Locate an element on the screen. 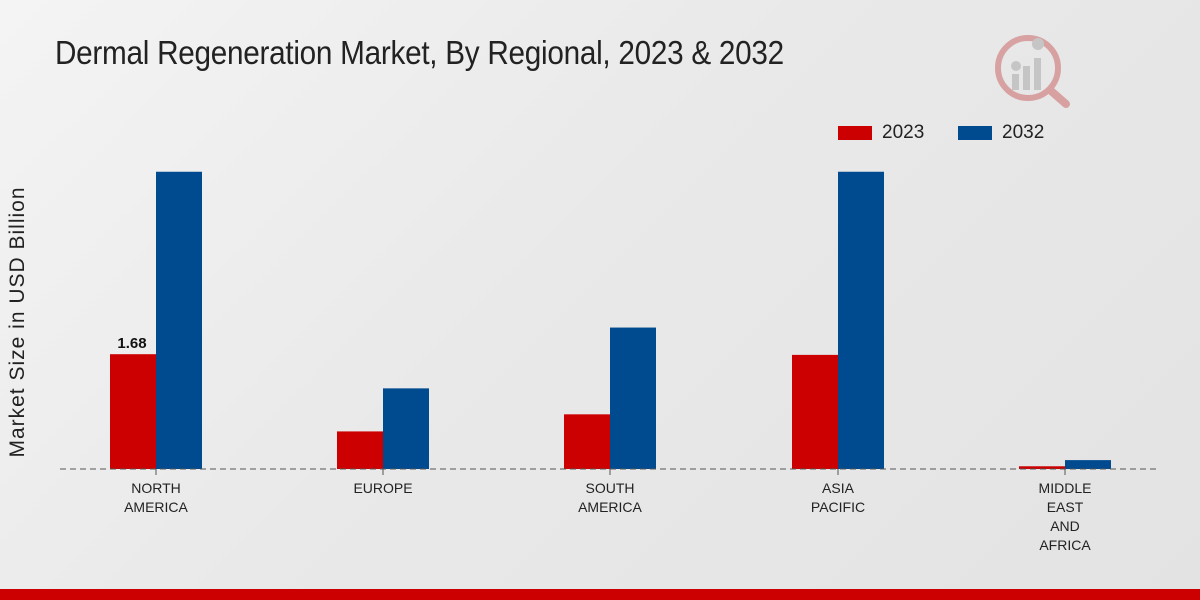 This screenshot has width=1200, height=600. legend-swatch-2032 is located at coordinates (975, 133).